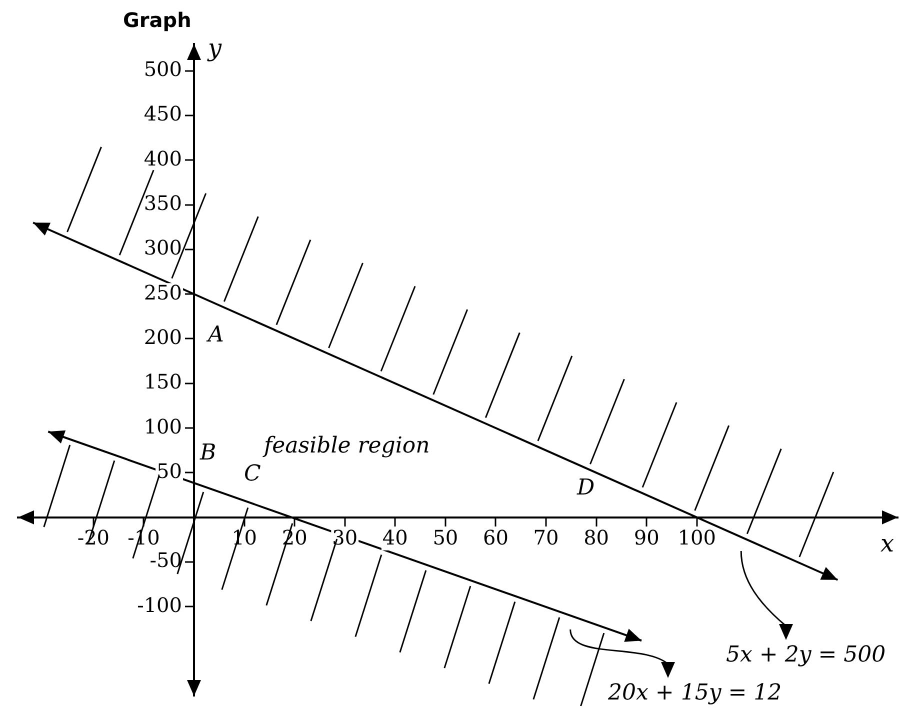 The image size is (923, 715). What do you see at coordinates (887, 544) in the screenshot?
I see `x-axis-title: x` at bounding box center [887, 544].